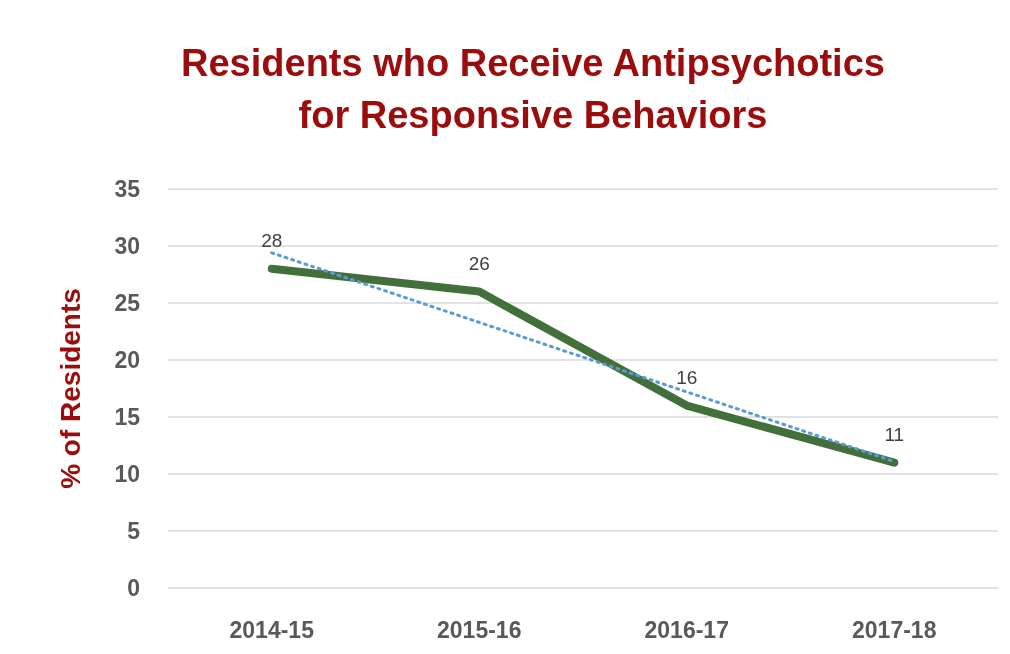 This screenshot has width=1010, height=654. Describe the element at coordinates (894, 630) in the screenshot. I see `x-tick-label: 2017-18` at that location.